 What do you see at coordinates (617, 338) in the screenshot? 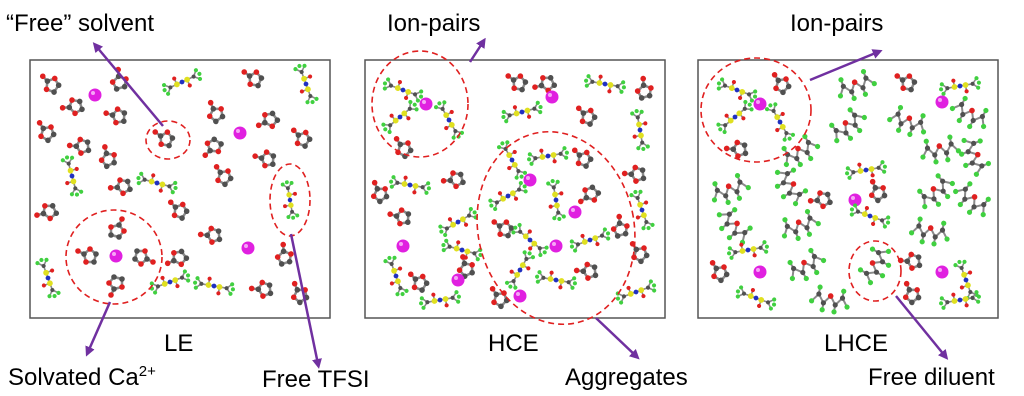
I see `arrow-aggregates` at bounding box center [617, 338].